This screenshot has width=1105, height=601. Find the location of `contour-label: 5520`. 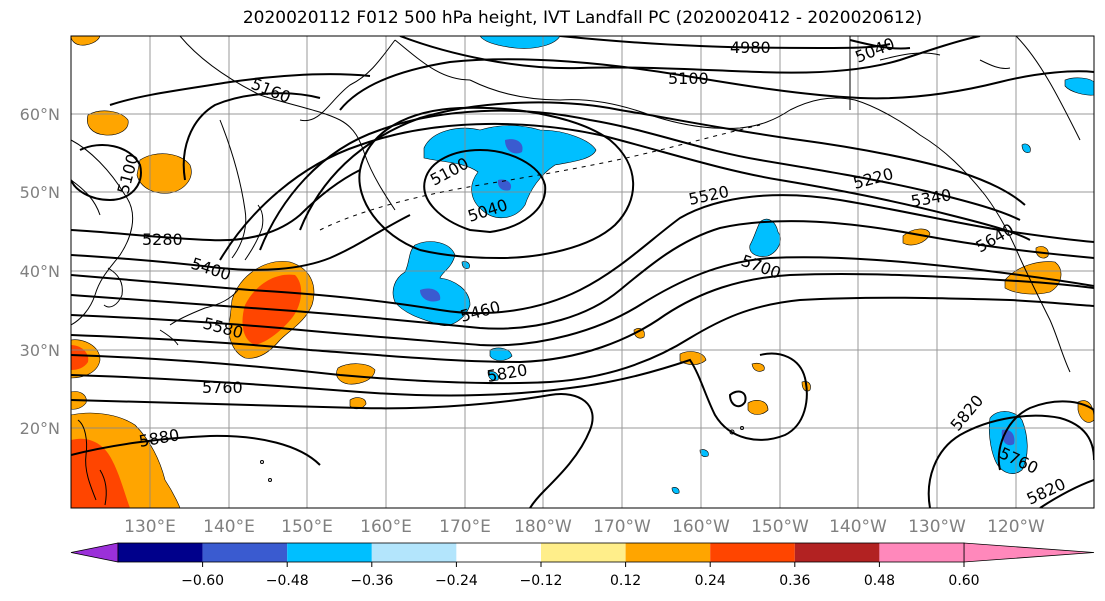

contour-label: 5520 is located at coordinates (709, 195).